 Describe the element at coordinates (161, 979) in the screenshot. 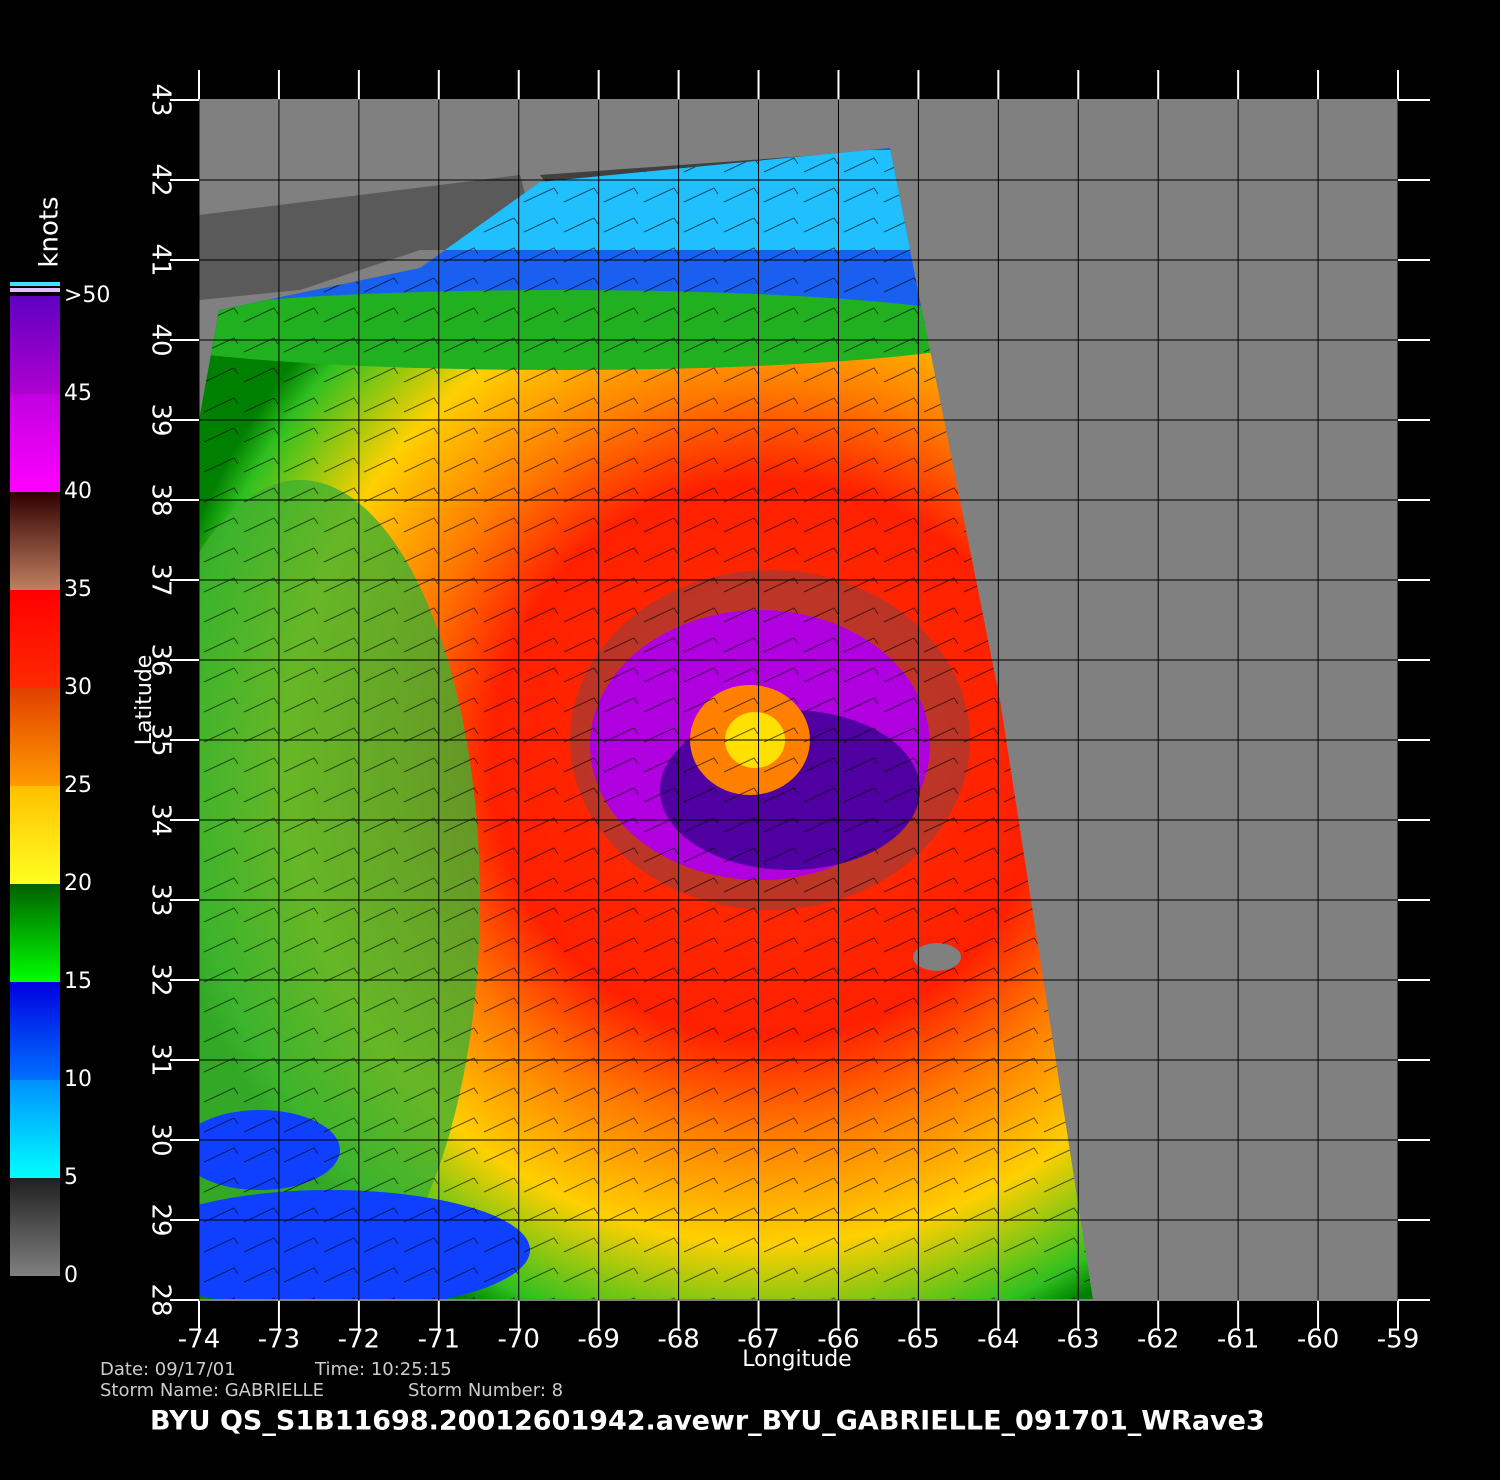

I see `y-tick-label: 32` at that location.